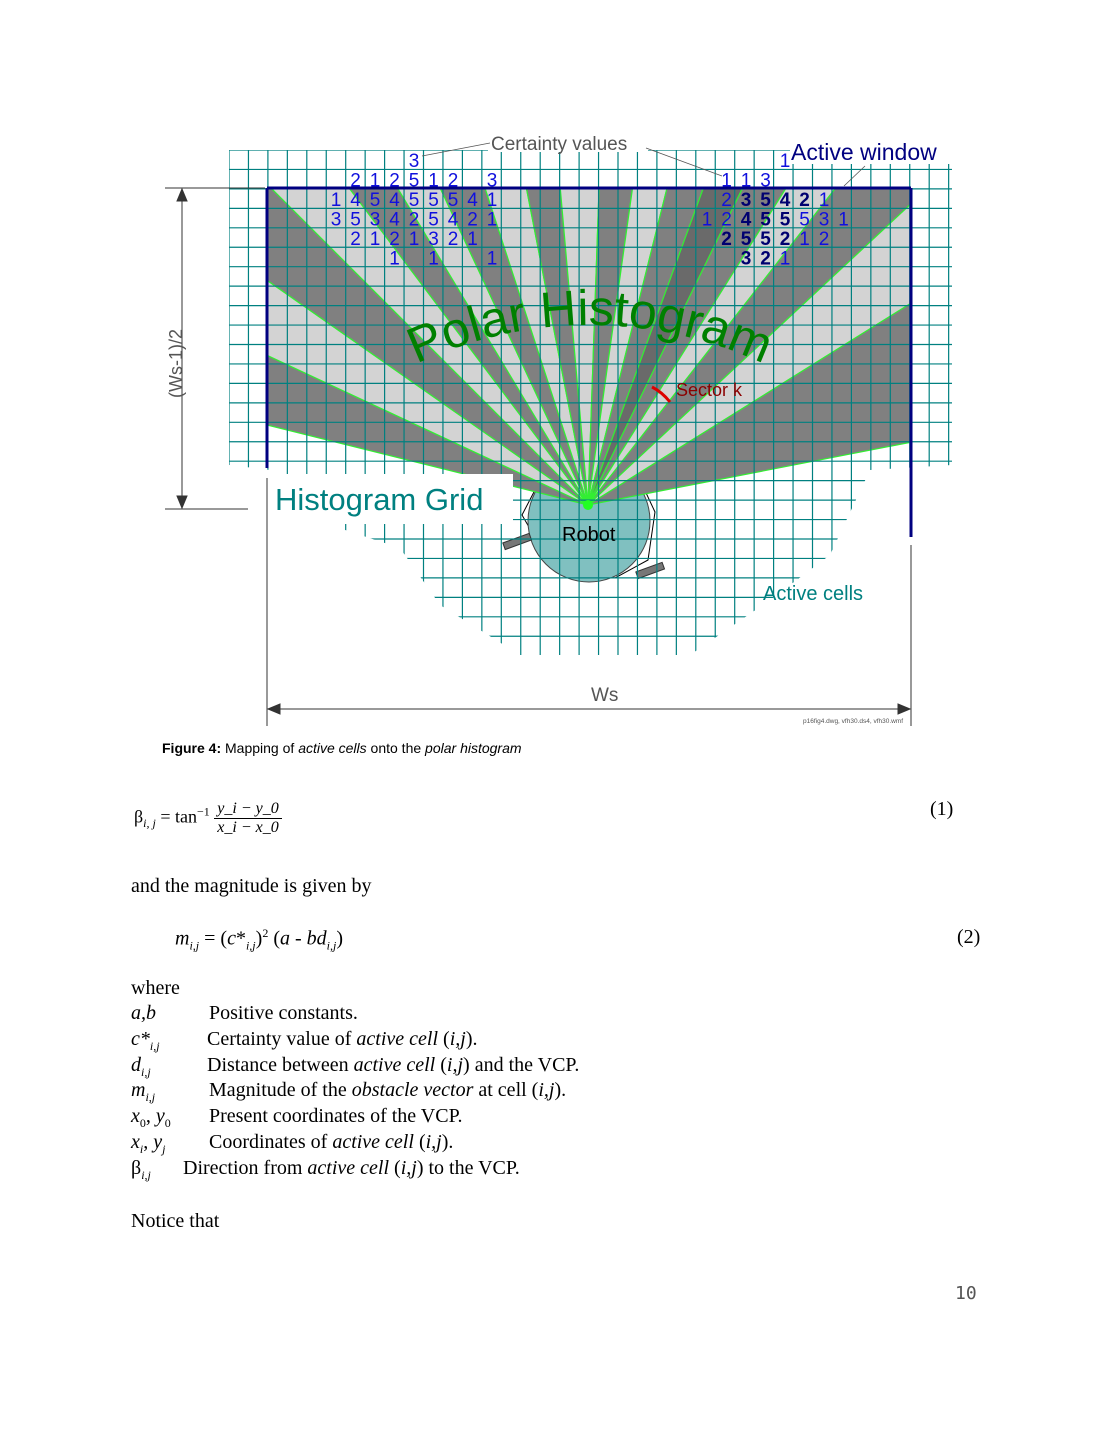 The width and height of the screenshot is (1113, 1440). I want to click on sector-k-marker, so click(661, 394).